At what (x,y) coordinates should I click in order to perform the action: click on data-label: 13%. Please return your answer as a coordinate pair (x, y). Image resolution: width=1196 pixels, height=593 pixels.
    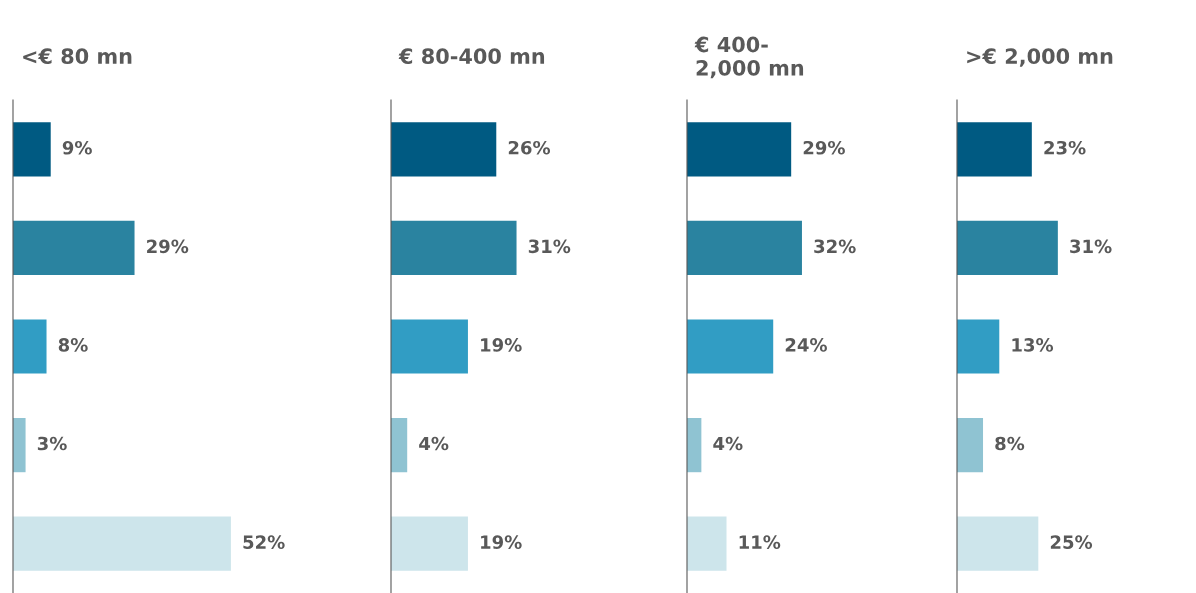
    Looking at the image, I should click on (1033, 345).